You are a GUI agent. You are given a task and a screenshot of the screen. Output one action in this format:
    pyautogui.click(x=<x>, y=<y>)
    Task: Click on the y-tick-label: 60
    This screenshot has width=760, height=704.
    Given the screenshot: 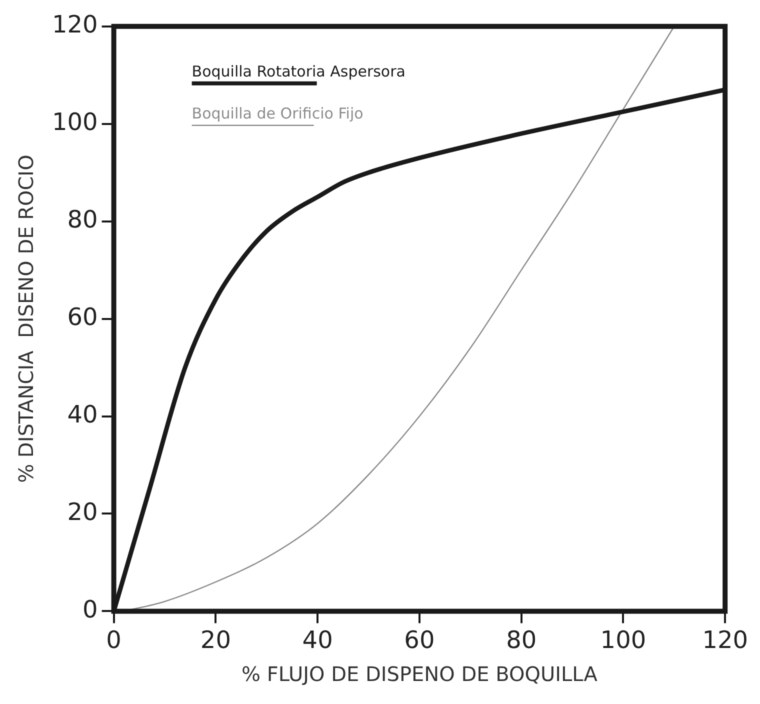 What is the action you would take?
    pyautogui.click(x=82, y=317)
    